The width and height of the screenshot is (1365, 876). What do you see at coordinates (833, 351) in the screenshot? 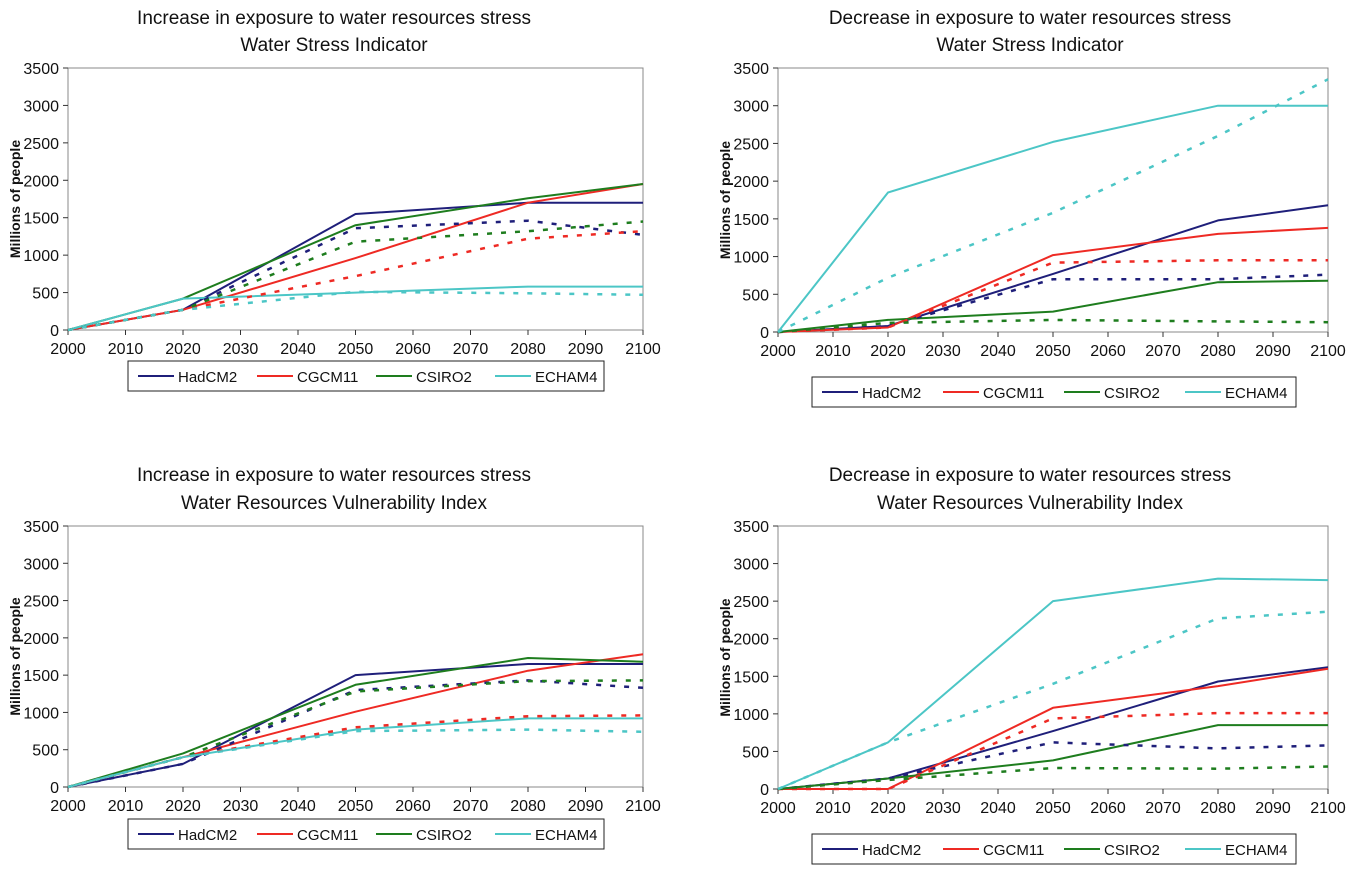
I see `x-tick-label: 2010` at bounding box center [833, 351].